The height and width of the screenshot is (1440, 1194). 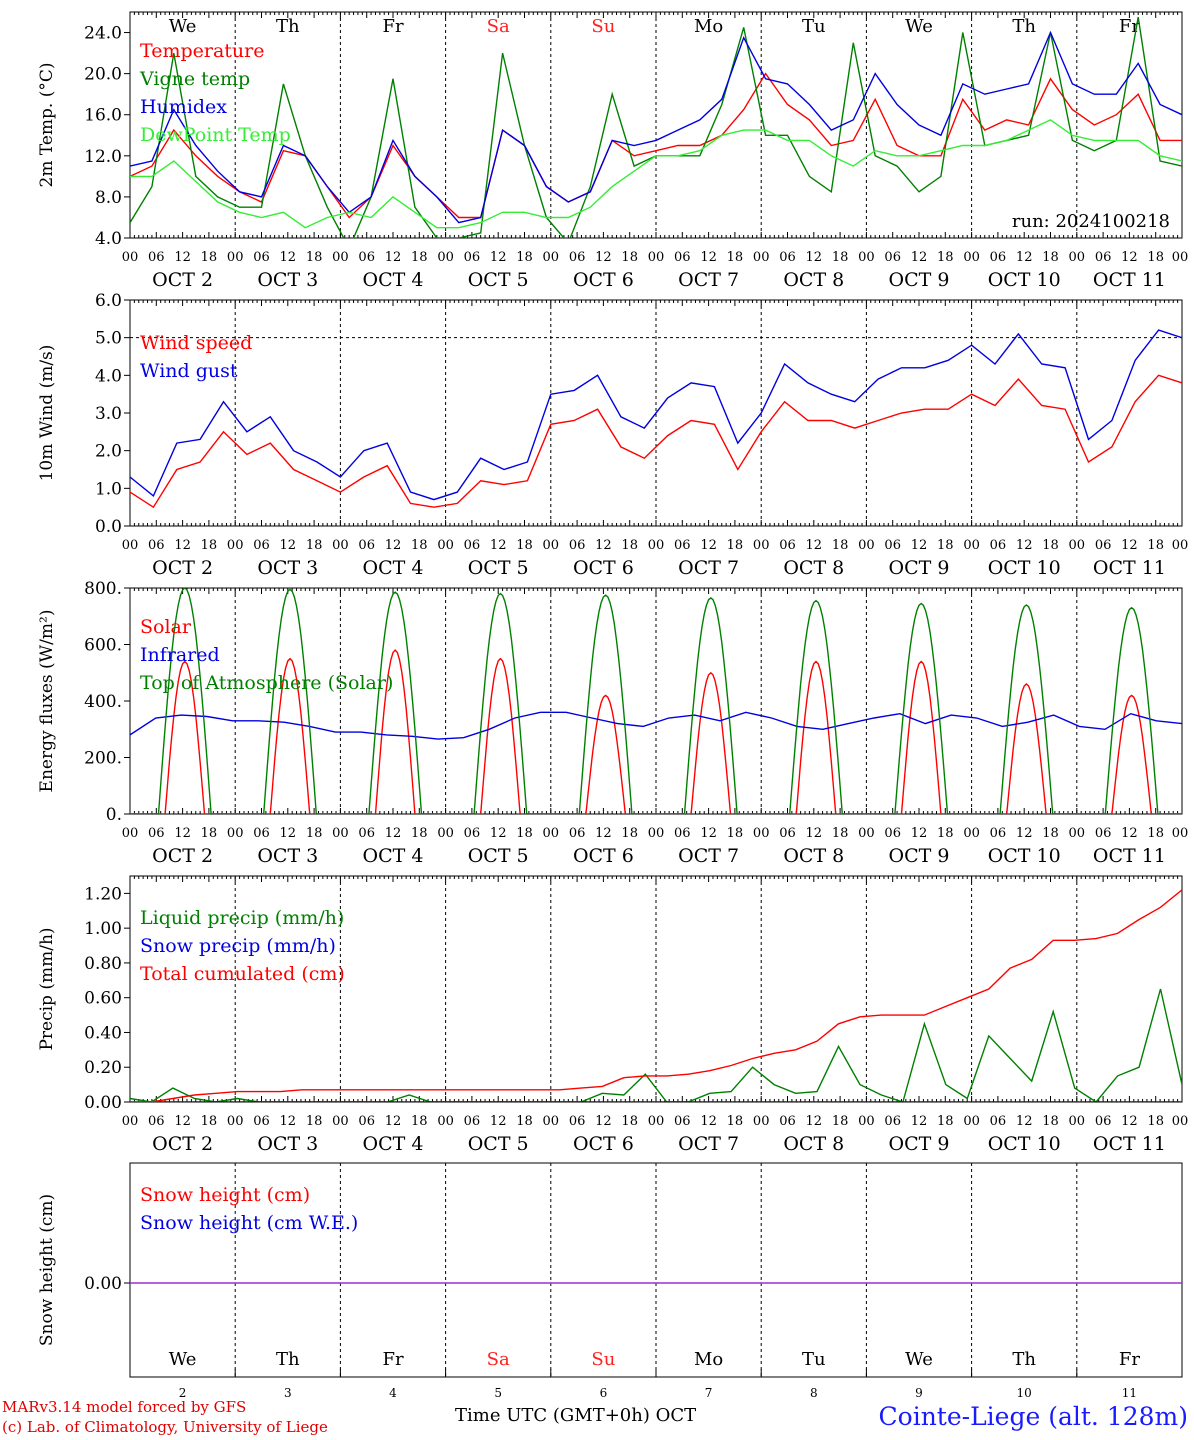 I want to click on legend-entry-4: DewPoint Temp, so click(x=215, y=135).